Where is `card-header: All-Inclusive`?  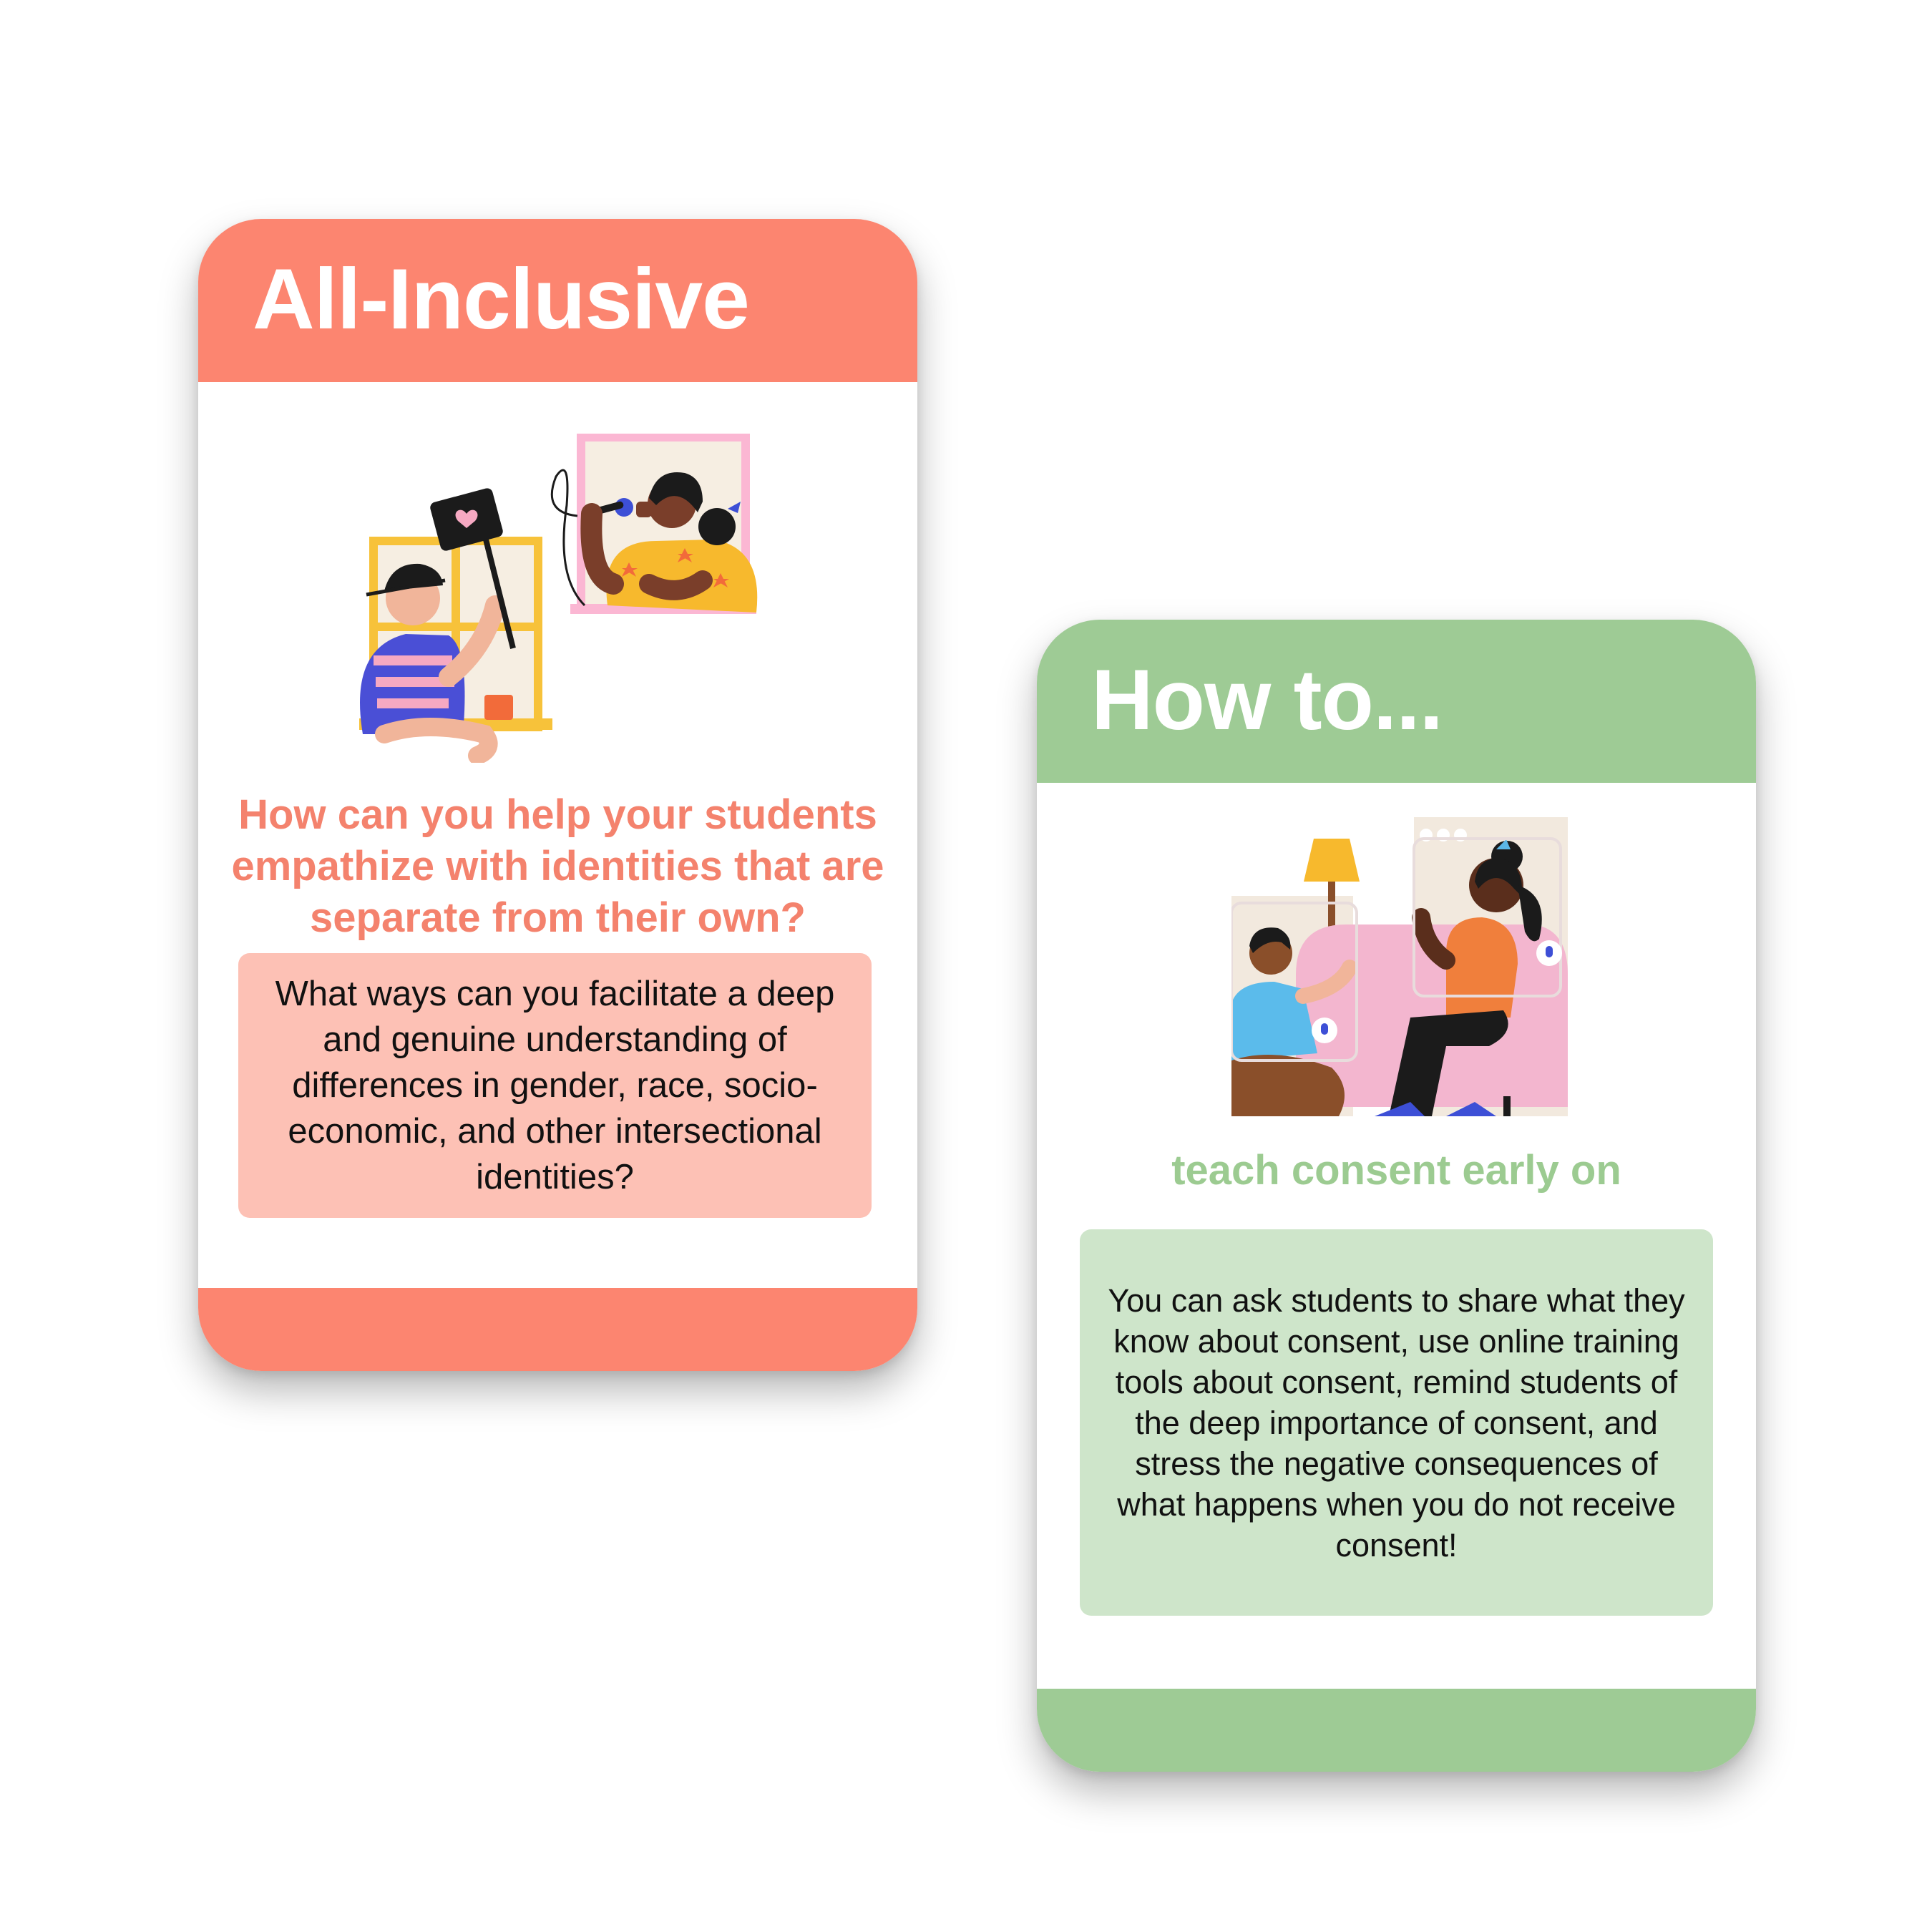 card-header: All-Inclusive is located at coordinates (557, 300).